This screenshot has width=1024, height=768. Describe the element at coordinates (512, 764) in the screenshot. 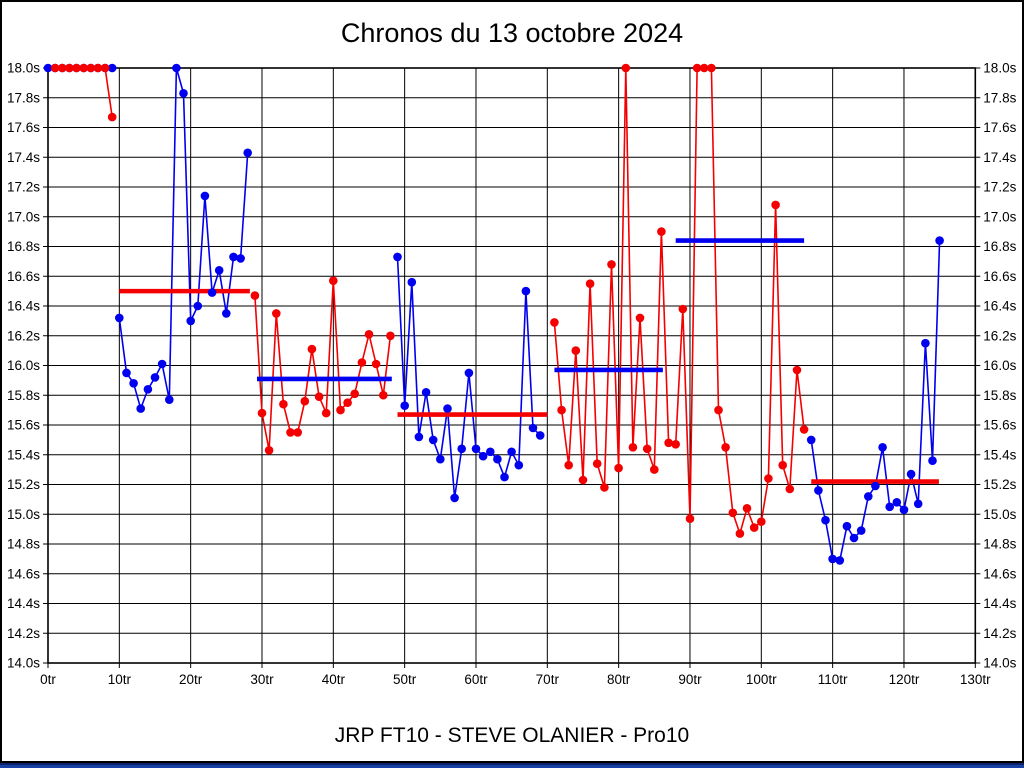

I see `taskbar-top-edge` at that location.